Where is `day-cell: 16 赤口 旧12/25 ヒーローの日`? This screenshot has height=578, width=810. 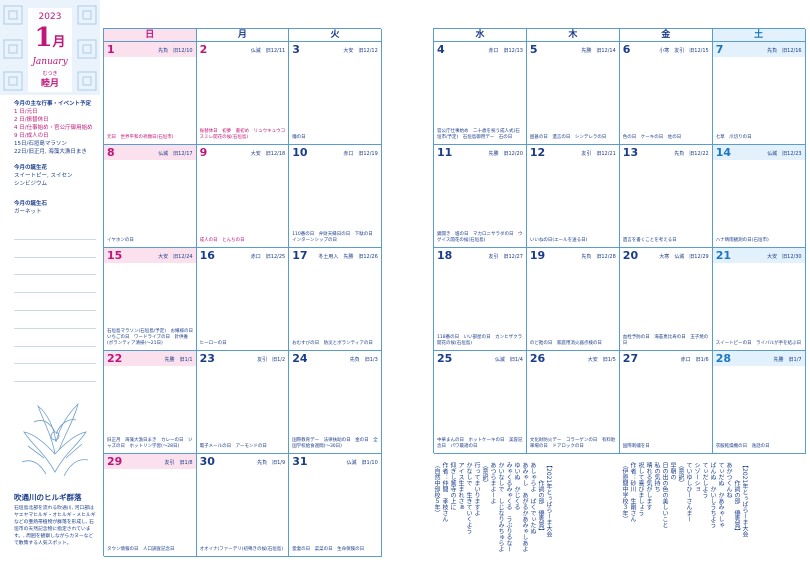
day-cell: 16 赤口 旧12/25 ヒーローの日 is located at coordinates (243, 299).